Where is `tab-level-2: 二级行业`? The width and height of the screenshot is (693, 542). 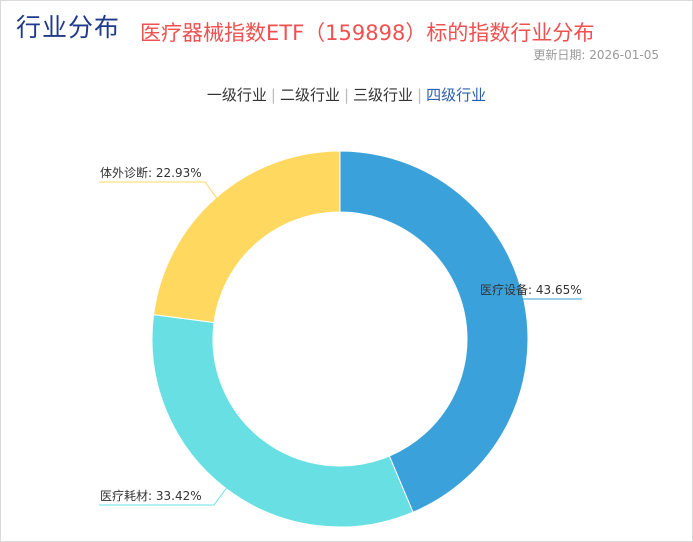 tab-level-2: 二级行业 is located at coordinates (309, 95).